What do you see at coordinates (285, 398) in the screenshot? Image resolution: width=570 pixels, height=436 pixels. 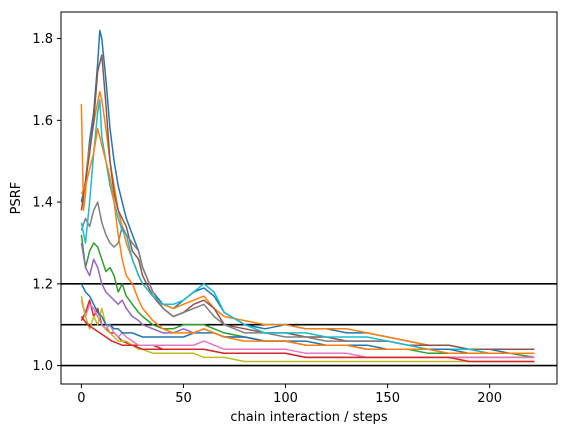 I see `x-tick-label: 100` at bounding box center [285, 398].